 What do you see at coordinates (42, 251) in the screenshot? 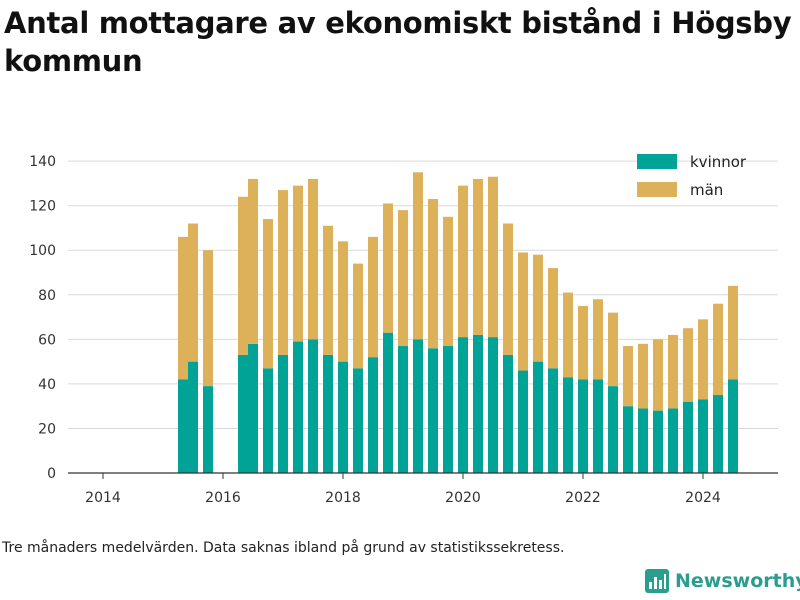
I see `y-tick-label: 100` at bounding box center [42, 251].